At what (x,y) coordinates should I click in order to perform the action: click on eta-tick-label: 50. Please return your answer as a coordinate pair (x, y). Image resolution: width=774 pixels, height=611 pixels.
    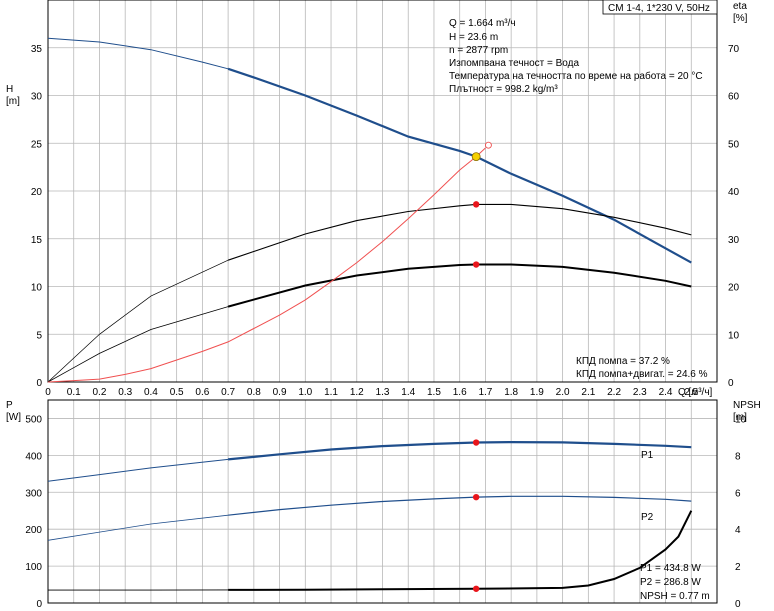
    Looking at the image, I should click on (734, 144).